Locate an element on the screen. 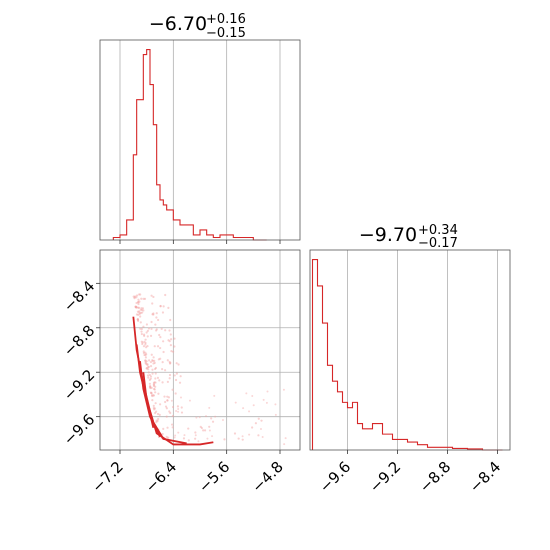 This screenshot has width=550, height=550. y-tick-label: −9.2 is located at coordinates (79, 385).